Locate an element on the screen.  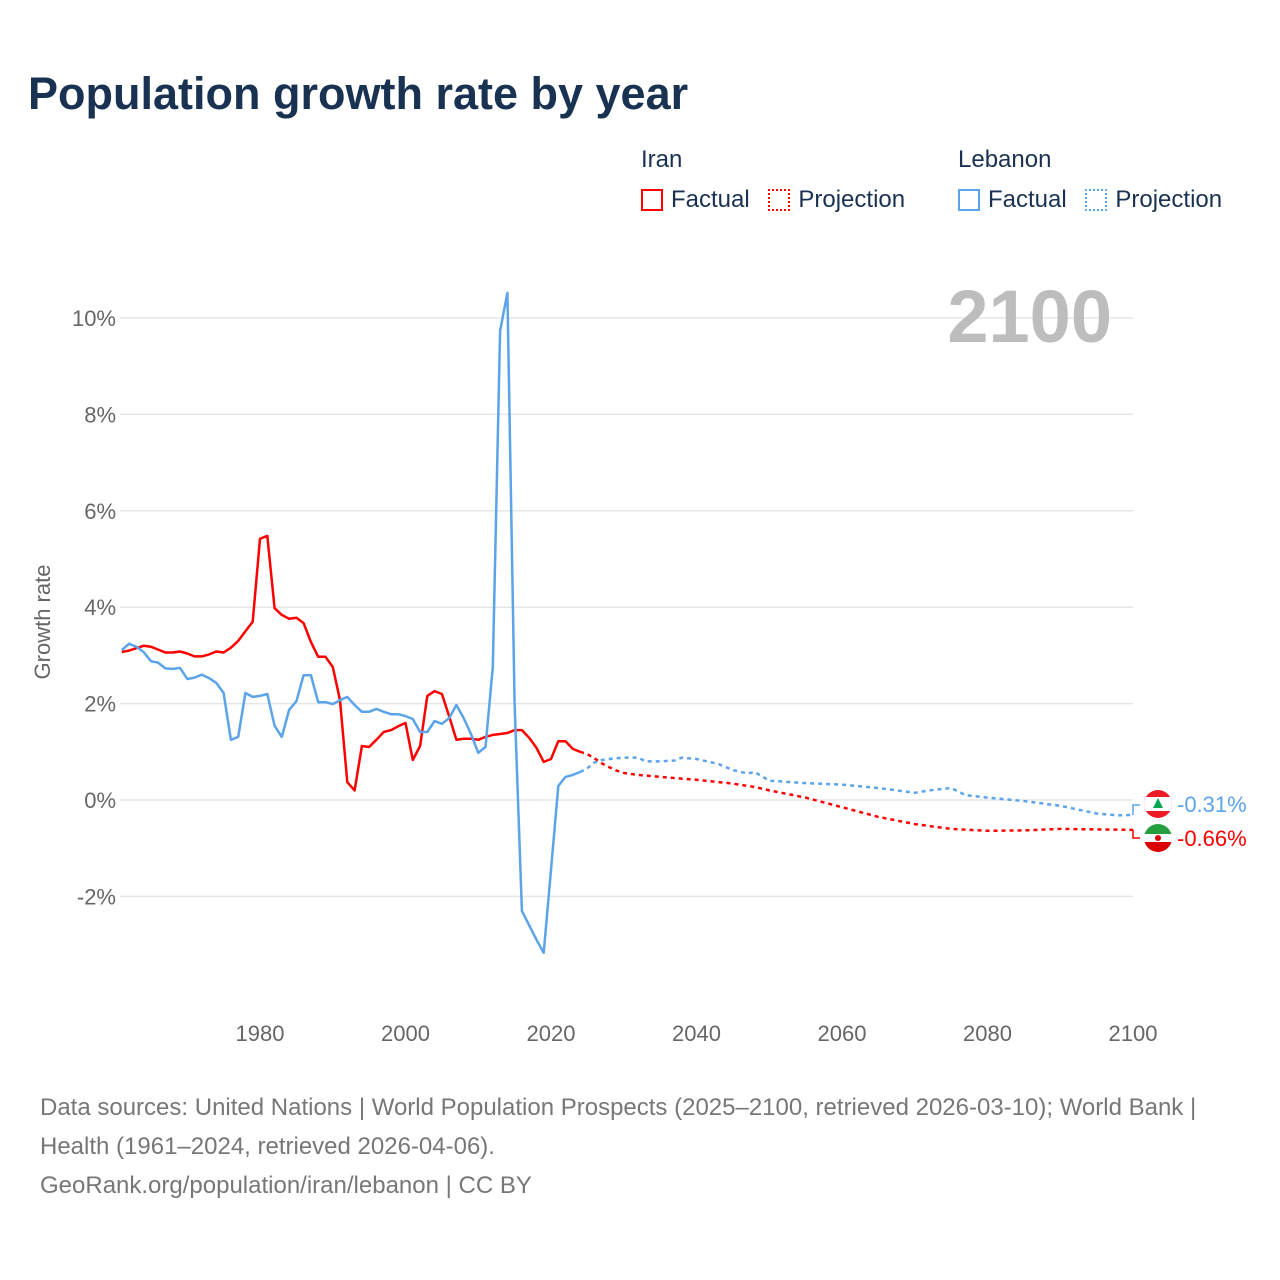
current-year-label: 2100 is located at coordinates (1029, 316).